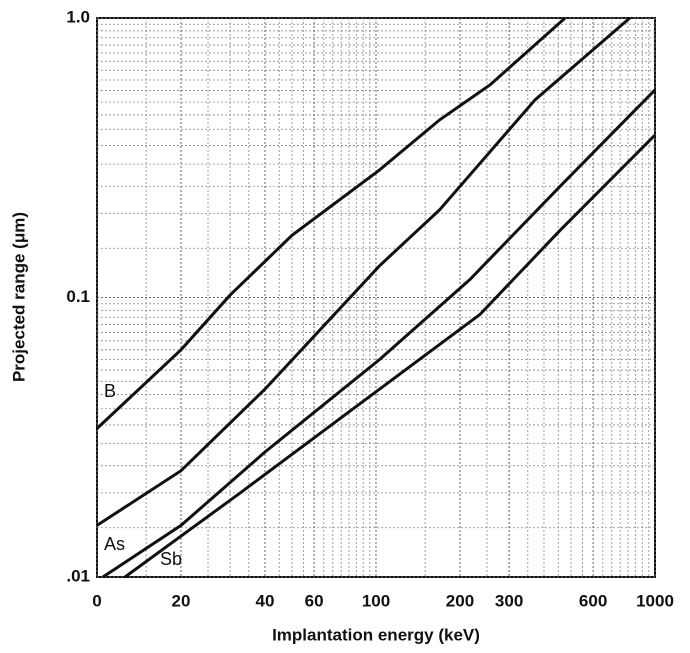  Describe the element at coordinates (314, 600) in the screenshot. I see `x-tick-label: 60` at that location.